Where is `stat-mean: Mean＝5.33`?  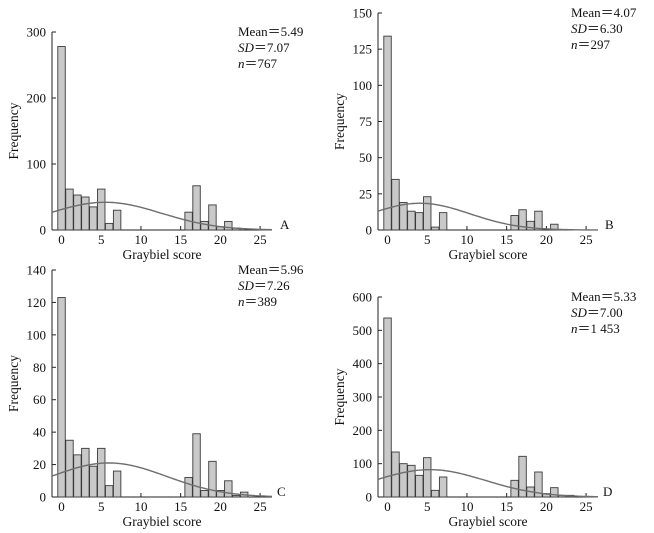
stat-mean: Mean＝5.33 is located at coordinates (603, 296).